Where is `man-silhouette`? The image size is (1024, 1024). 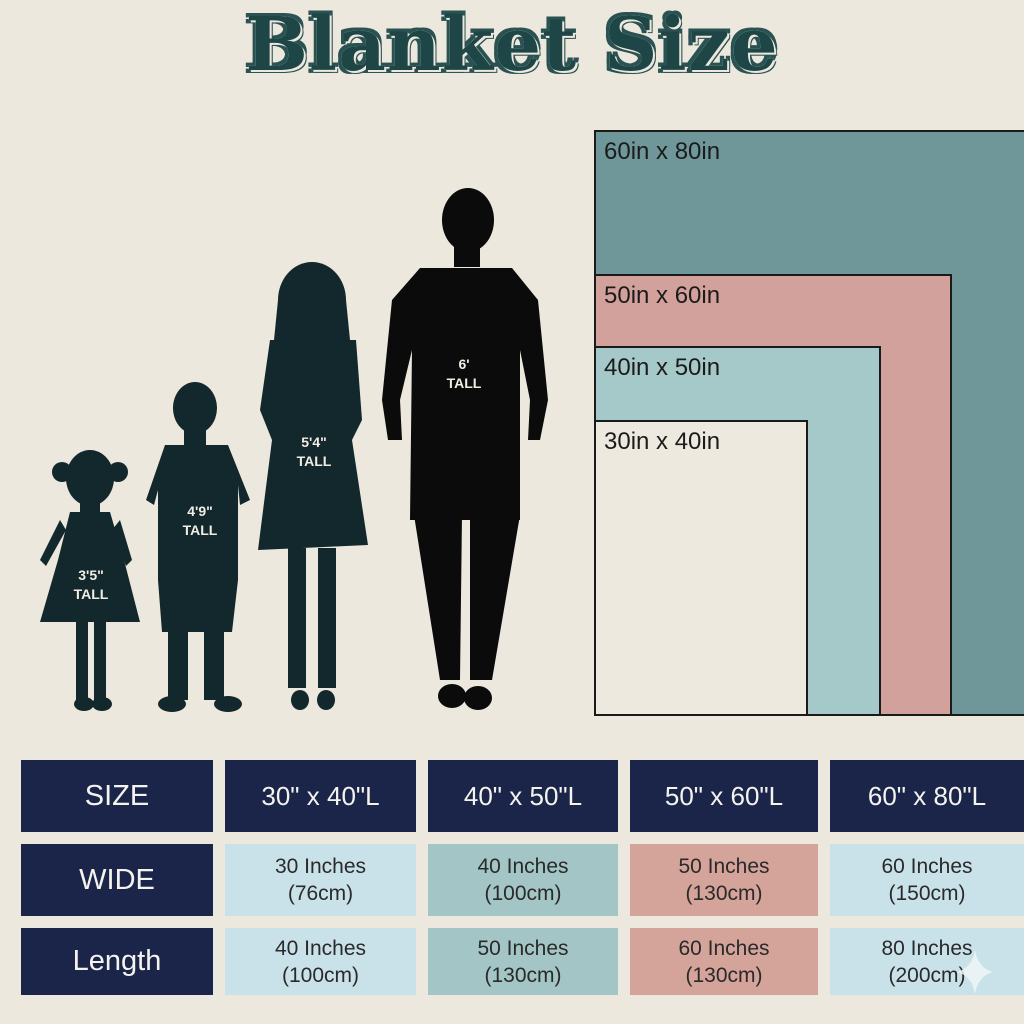
man-silhouette is located at coordinates (465, 449).